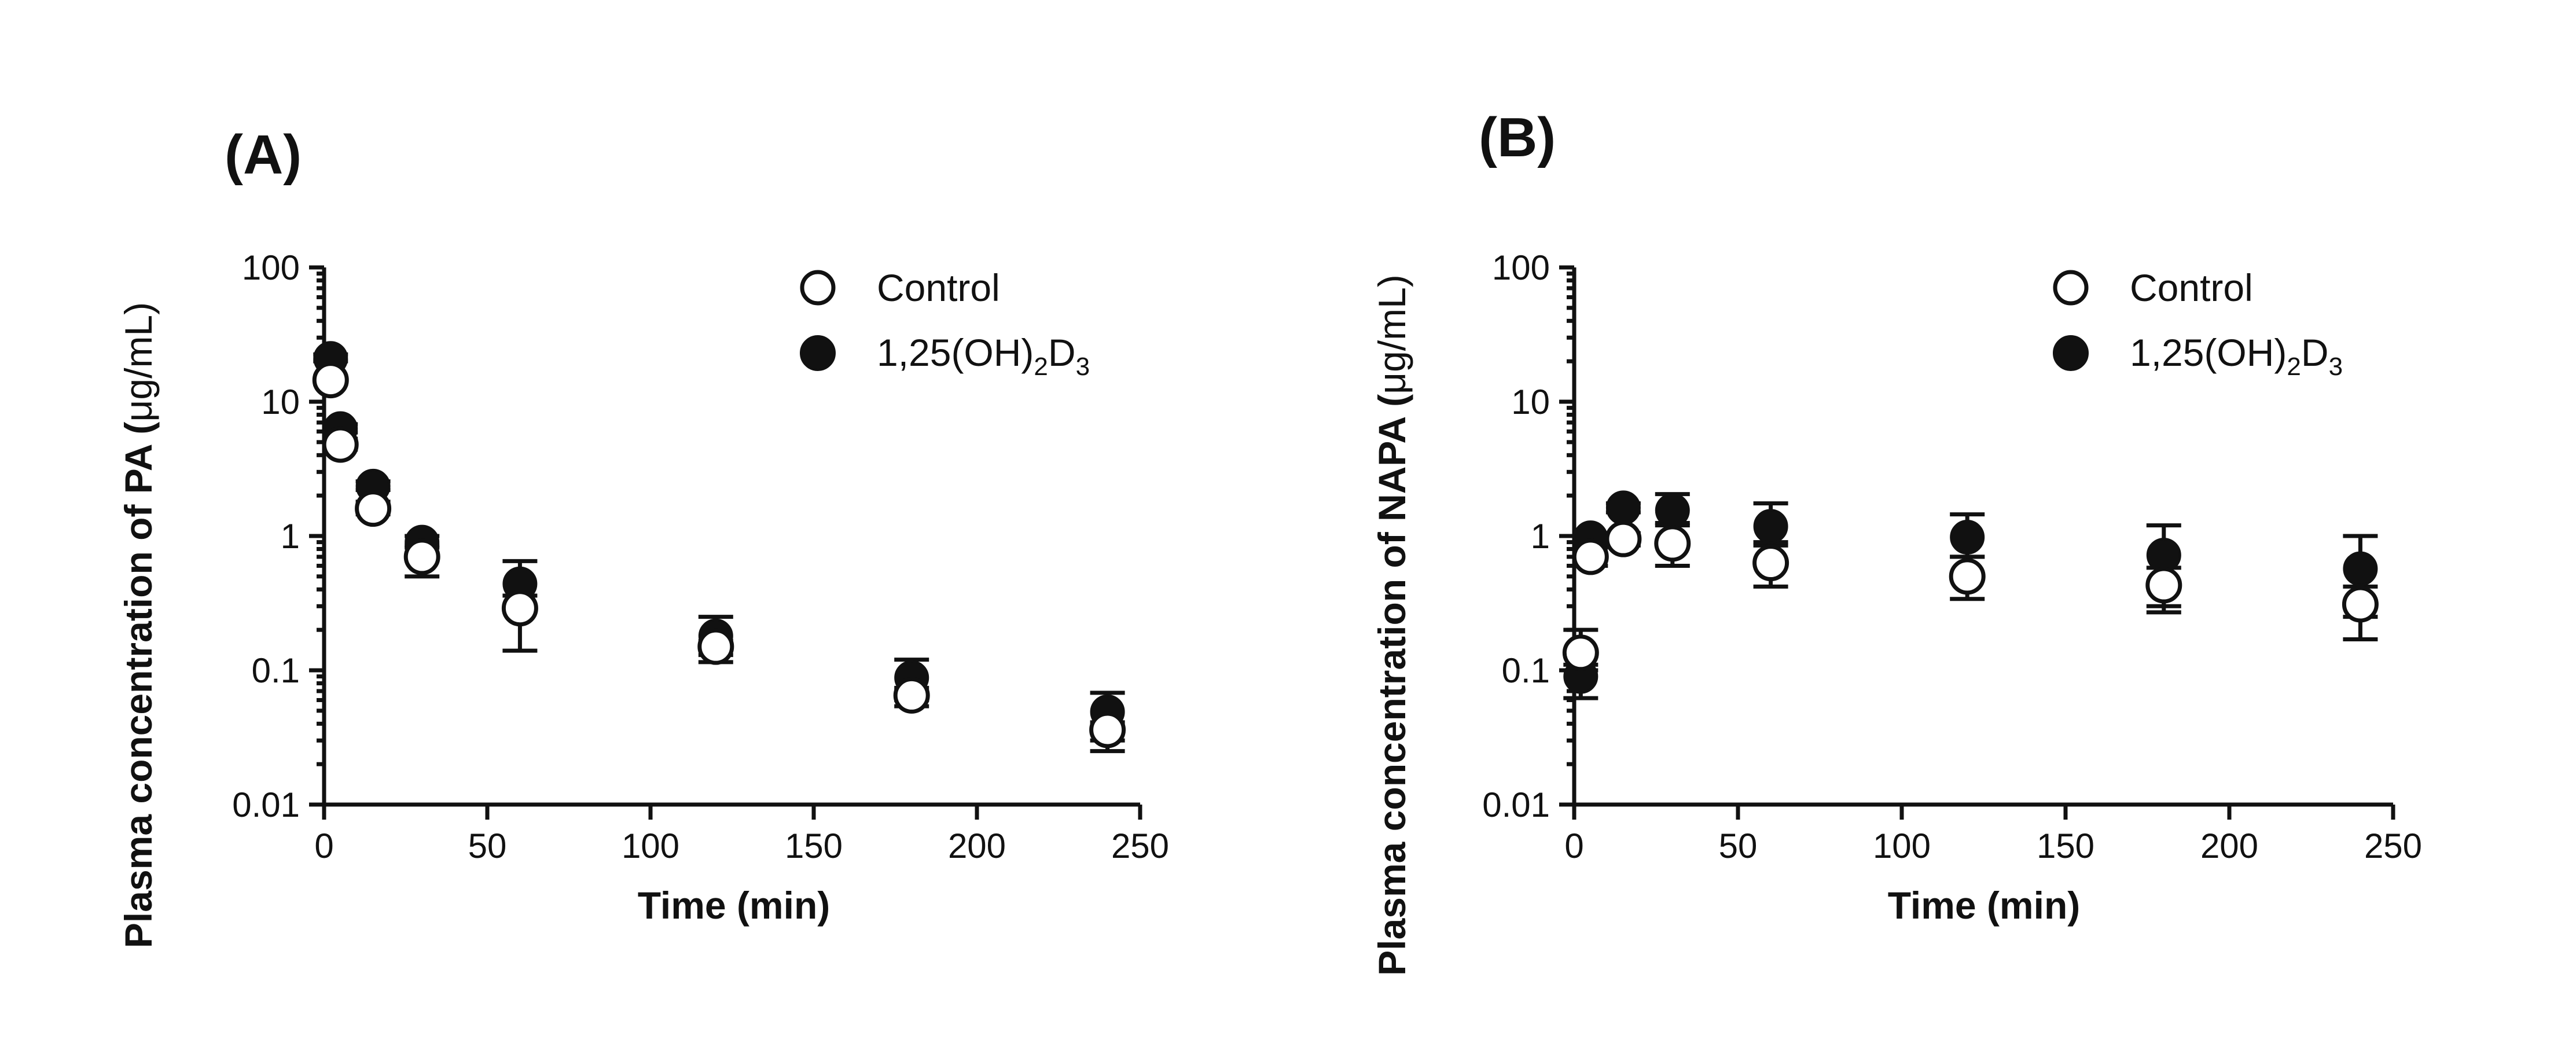 This screenshot has width=2576, height=1061. What do you see at coordinates (1902, 846) in the screenshot?
I see `panel-b-x-tick-label: 100` at bounding box center [1902, 846].